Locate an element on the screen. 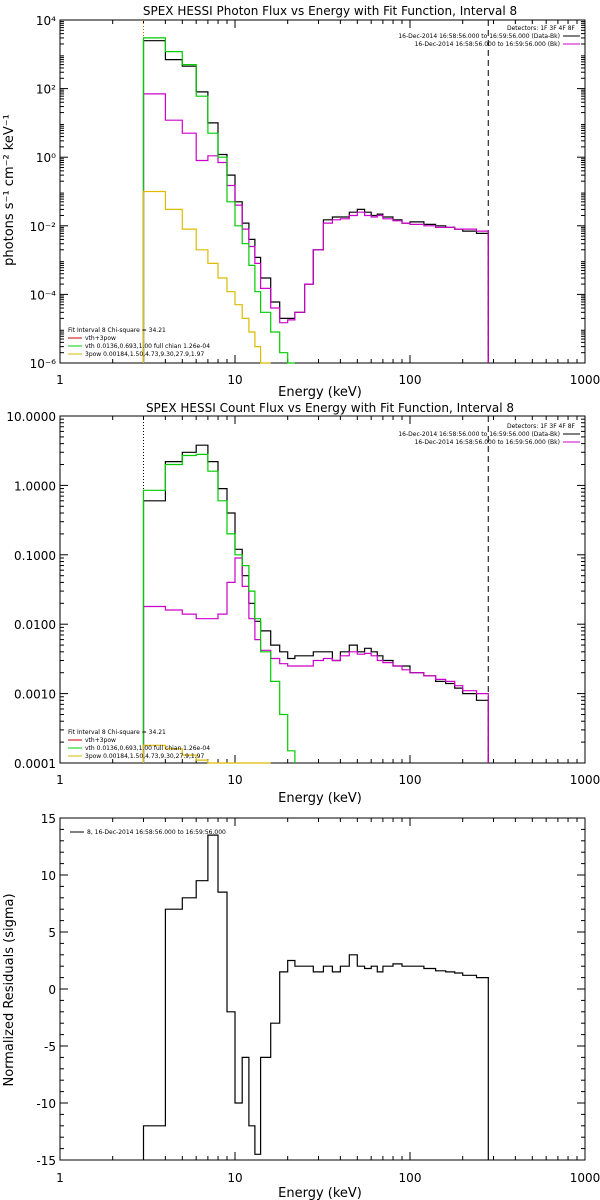  y-tick-label: 15 is located at coordinates (48, 819).